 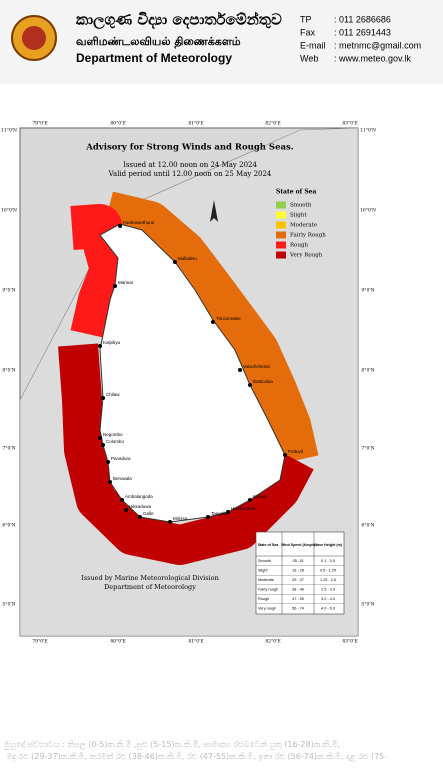 I want to click on place-label: Tangalle, so click(x=219, y=513).